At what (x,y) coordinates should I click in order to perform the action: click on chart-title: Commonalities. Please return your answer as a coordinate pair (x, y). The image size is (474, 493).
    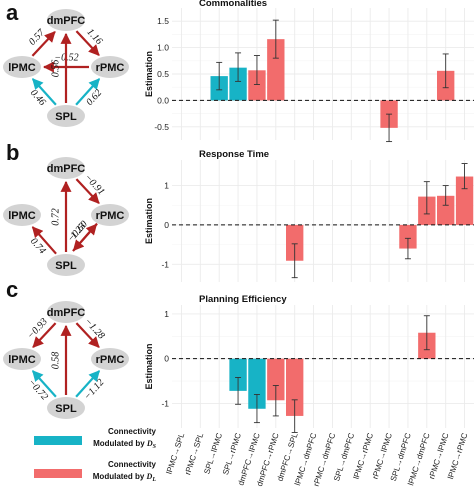
    Looking at the image, I should click on (233, 4).